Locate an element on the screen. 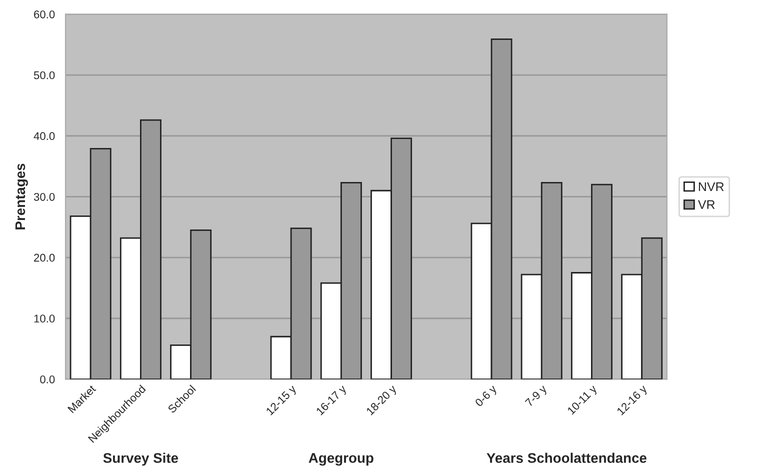  y-axis-title: Prentages is located at coordinates (21, 197).